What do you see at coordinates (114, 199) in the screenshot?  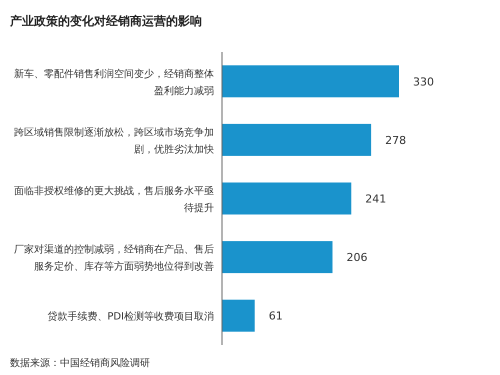 I see `y-tick-label: 面临非授权维修的更大挑战，售后服务水平亟待提升` at bounding box center [114, 199].